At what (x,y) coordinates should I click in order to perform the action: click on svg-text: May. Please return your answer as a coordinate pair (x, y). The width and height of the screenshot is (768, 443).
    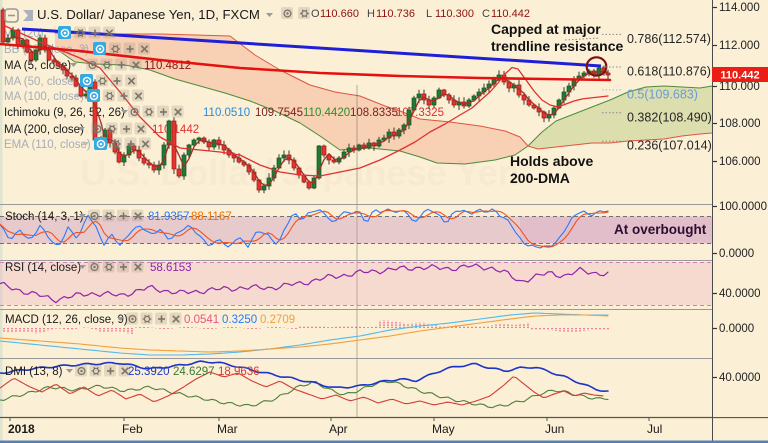
    Looking at the image, I should click on (443, 429).